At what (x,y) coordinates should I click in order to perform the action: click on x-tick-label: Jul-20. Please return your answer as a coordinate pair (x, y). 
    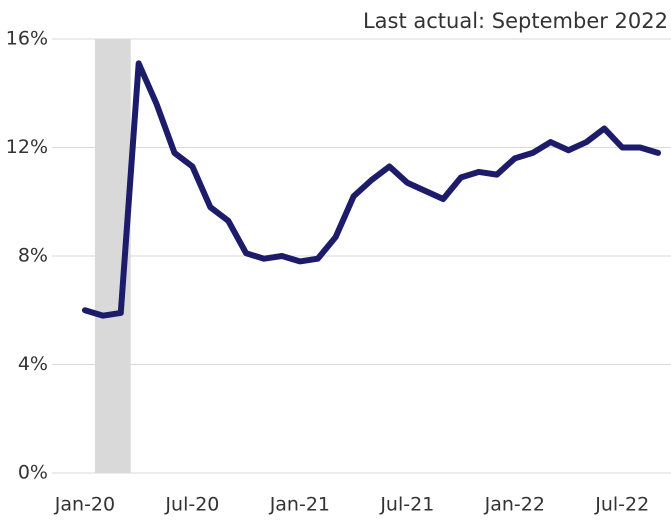
    Looking at the image, I should click on (191, 505).